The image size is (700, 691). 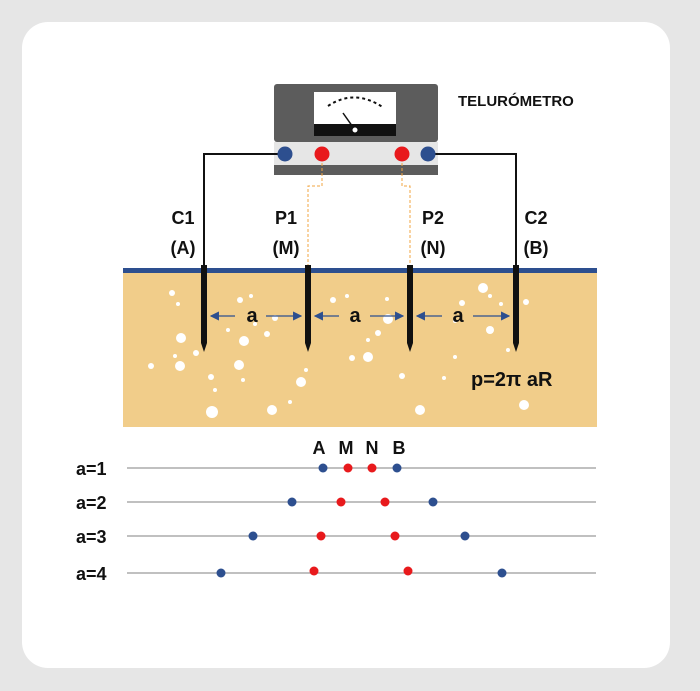 What do you see at coordinates (535, 218) in the screenshot?
I see `electrode-c2-name: C2` at bounding box center [535, 218].